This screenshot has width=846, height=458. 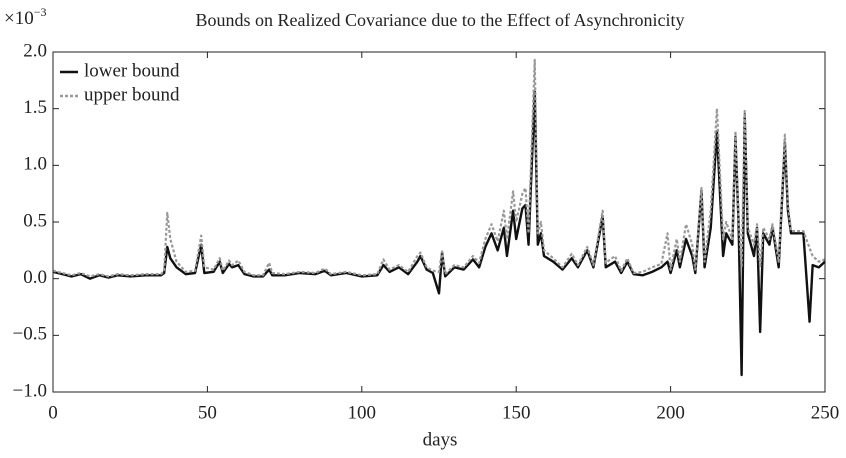 What do you see at coordinates (19, 18) in the screenshot?
I see `y-offset-base: ×10` at bounding box center [19, 18].